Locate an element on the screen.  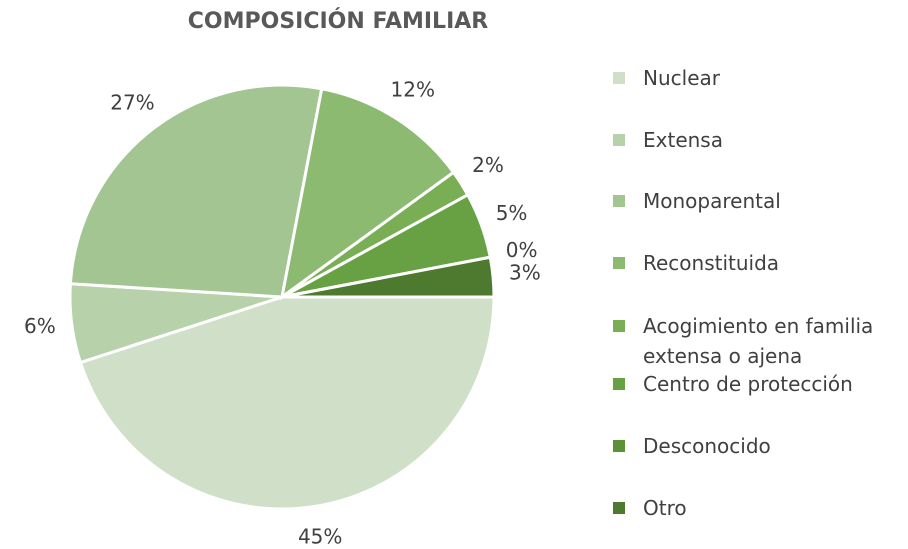
legend-label: Nuclear is located at coordinates (681, 78).